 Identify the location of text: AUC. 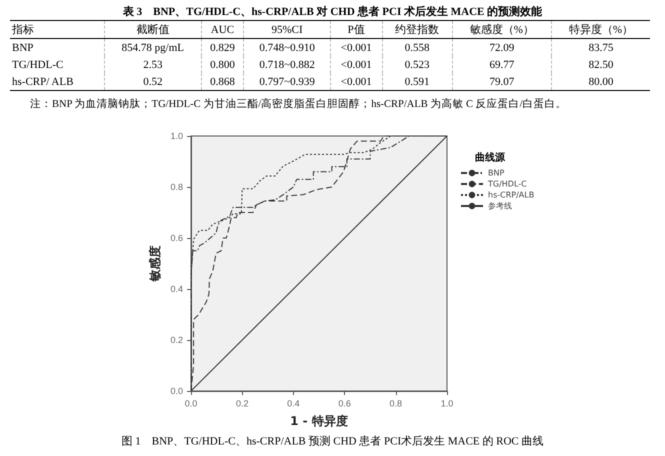
(222, 29).